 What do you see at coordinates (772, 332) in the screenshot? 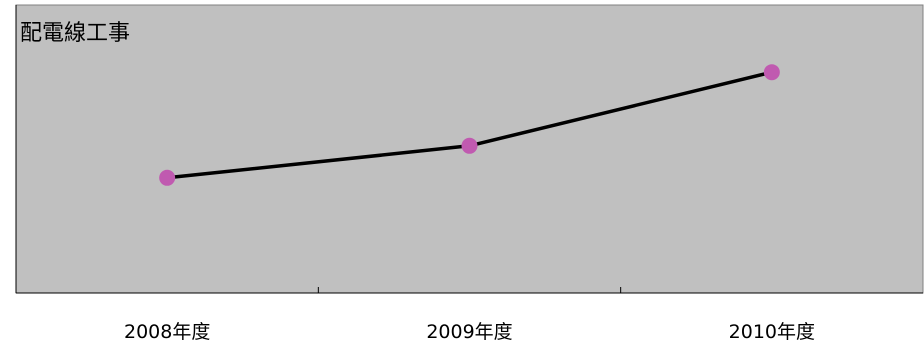
I see `x-tick-label: 2010年度` at bounding box center [772, 332].